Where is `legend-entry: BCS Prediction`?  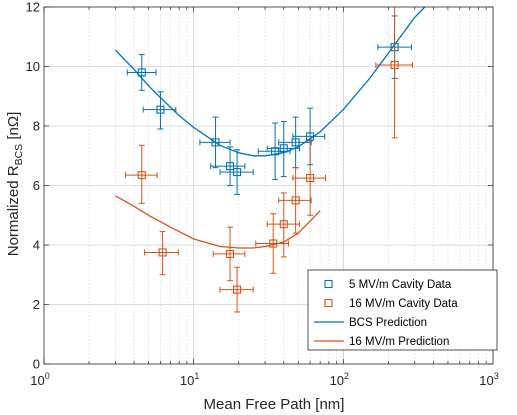 legend-entry: BCS Prediction is located at coordinates (370, 323).